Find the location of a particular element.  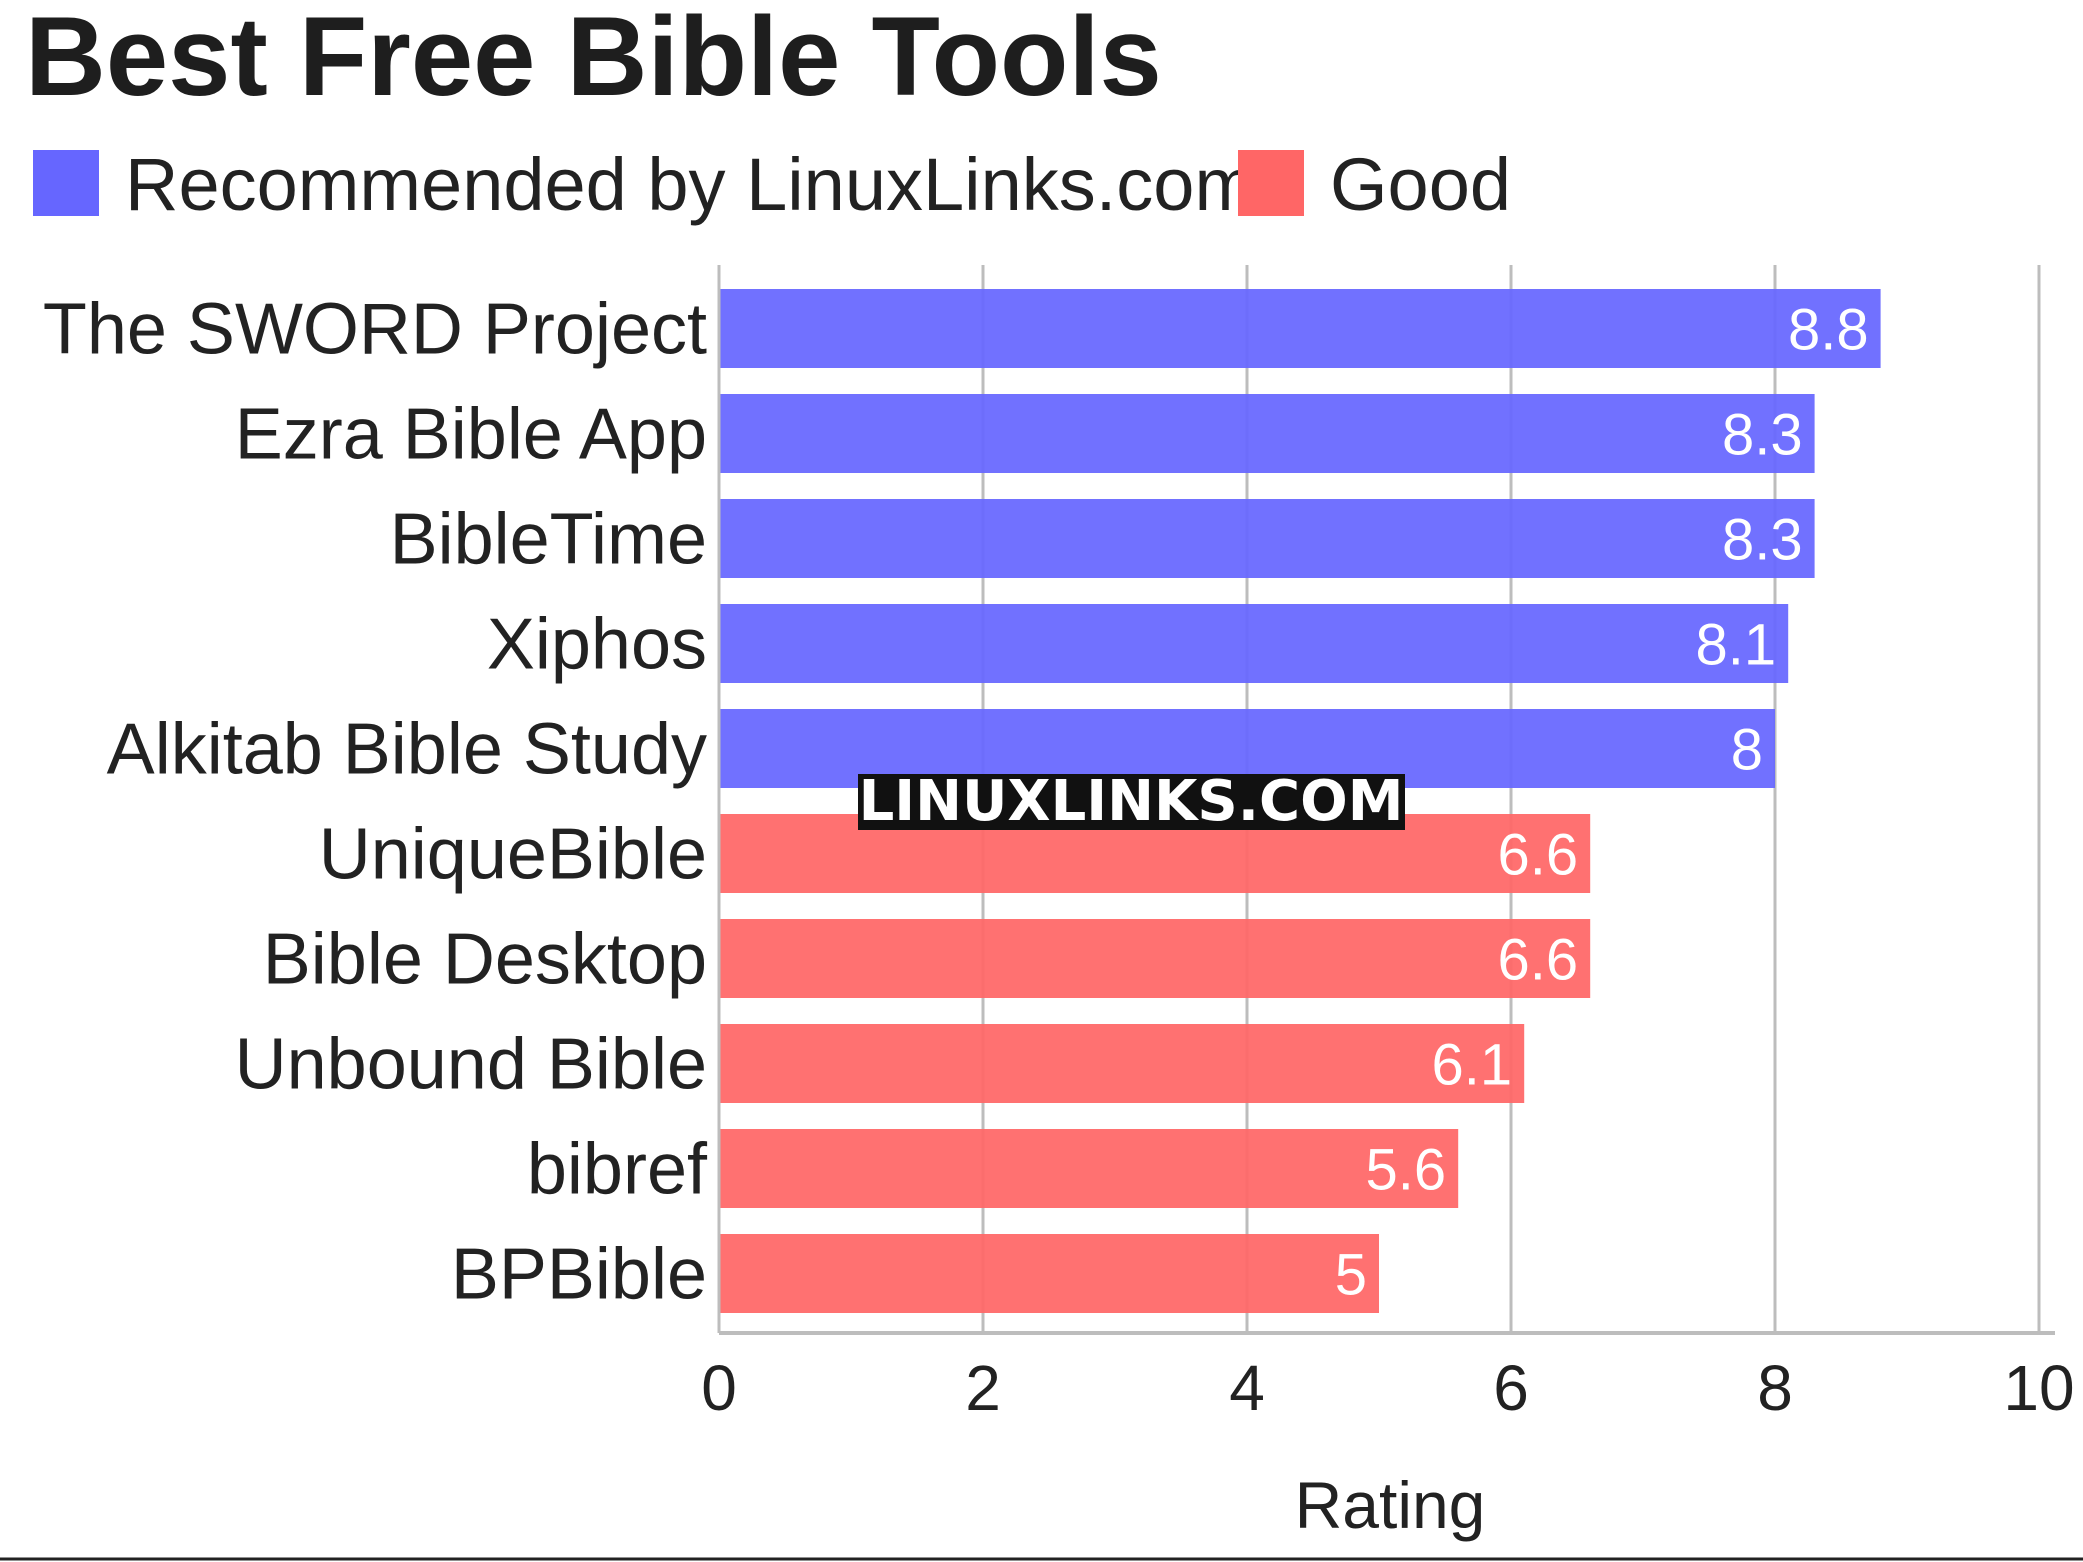

x-axis-title: Rating is located at coordinates (1390, 1505).